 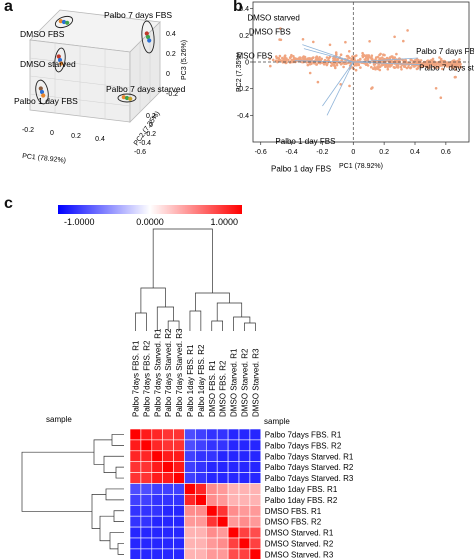 What do you see at coordinates (190, 380) in the screenshot?
I see `column-label: Palbo 1day FBS. R1` at bounding box center [190, 380].